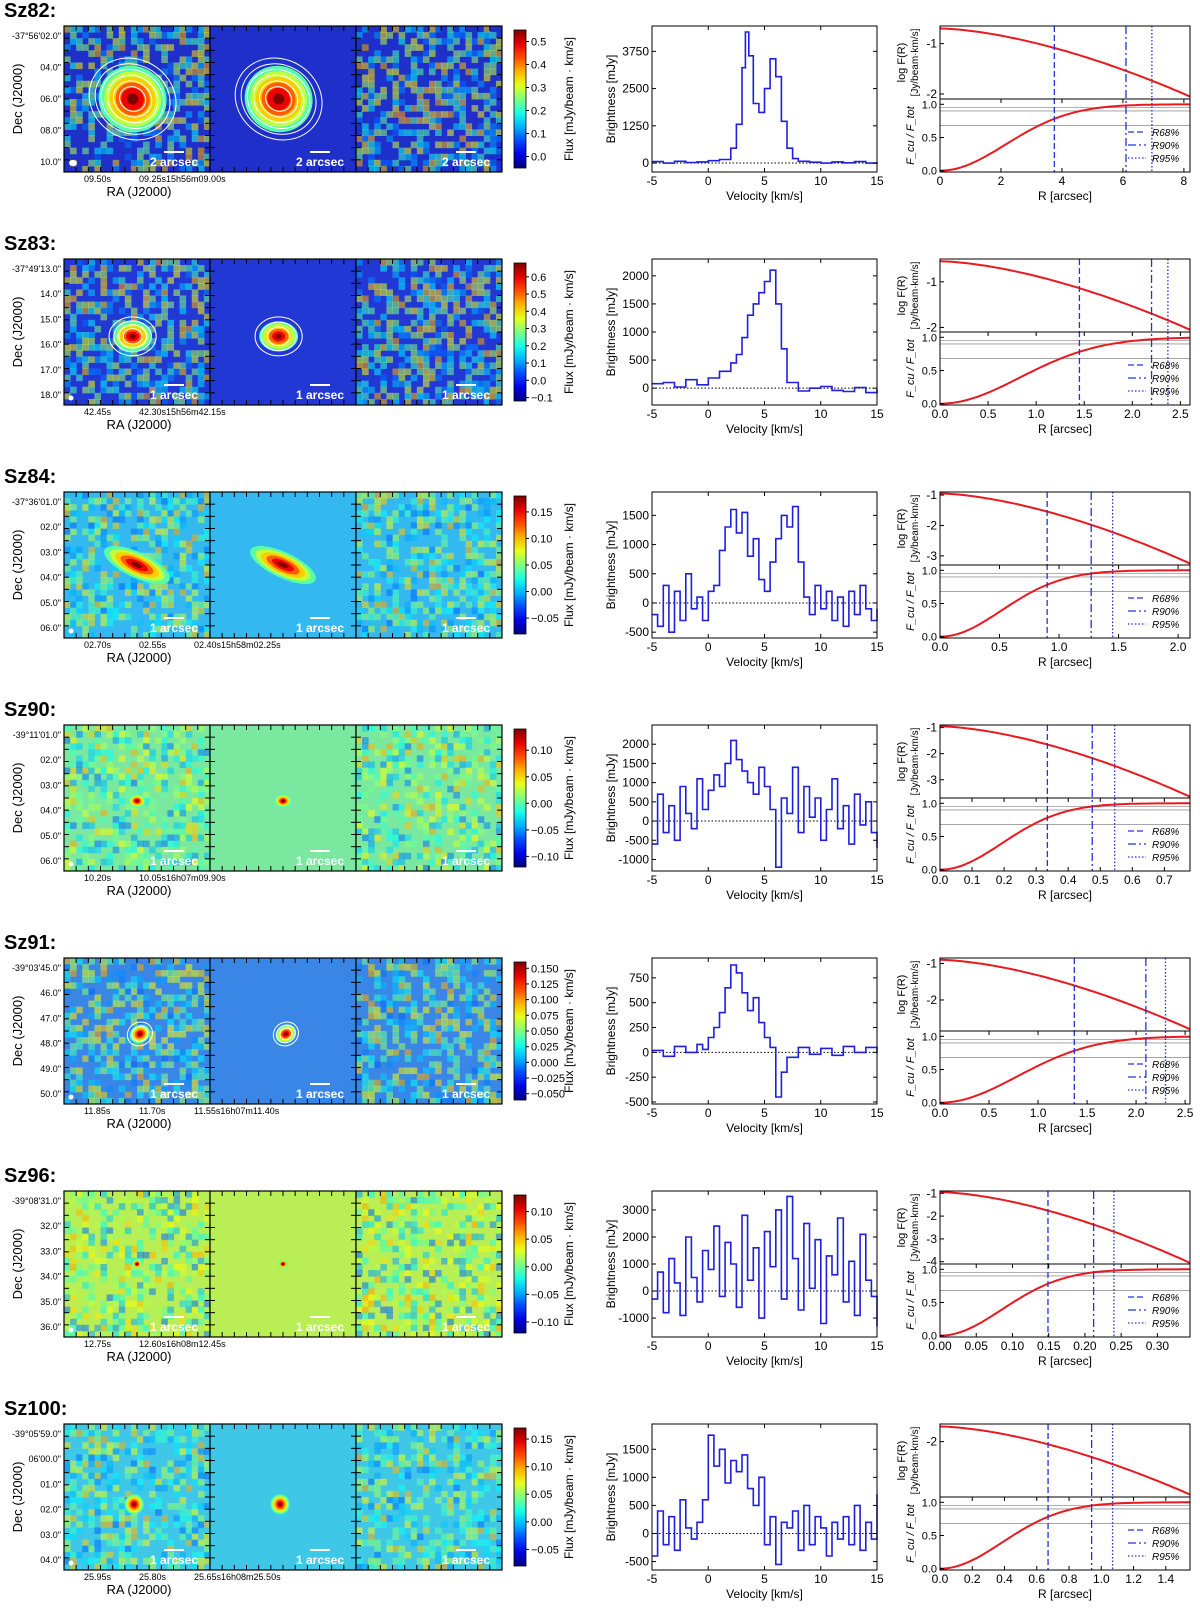 This screenshot has width=1200, height=1617. I want to click on y-tick-label: 1.0, so click(929, 571).